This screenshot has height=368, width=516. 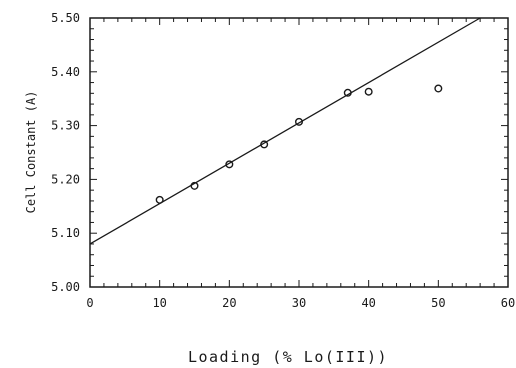 I want to click on x-tick-label: 30, so click(x=299, y=303).